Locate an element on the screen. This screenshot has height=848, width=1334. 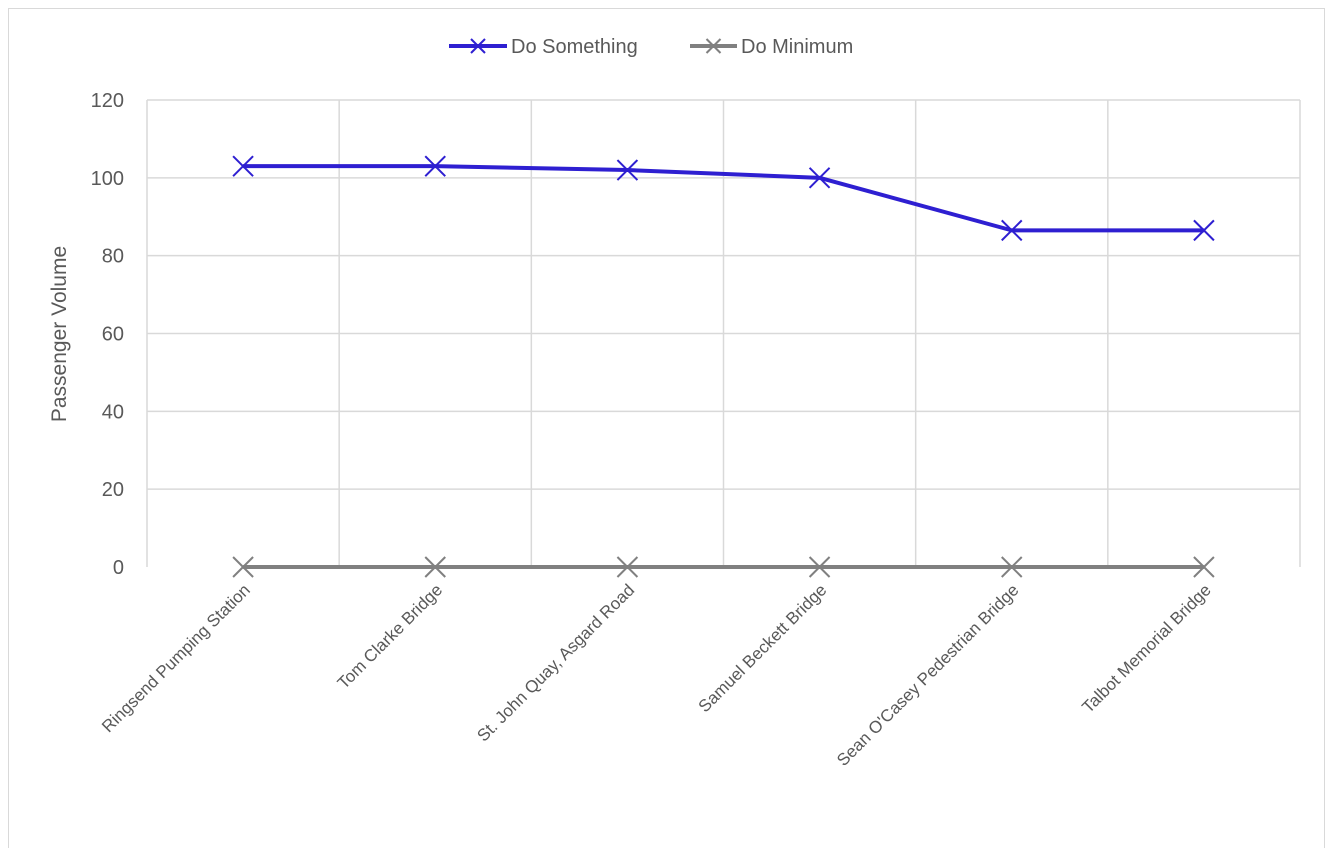
y-axis-title: Passenger Volume is located at coordinates (59, 334).